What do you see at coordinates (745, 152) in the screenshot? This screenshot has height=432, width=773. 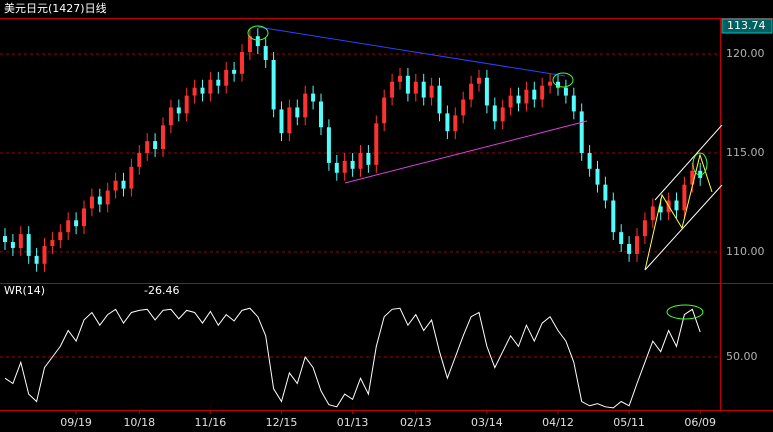 I see `y-tick-label: 115.00` at bounding box center [745, 152].